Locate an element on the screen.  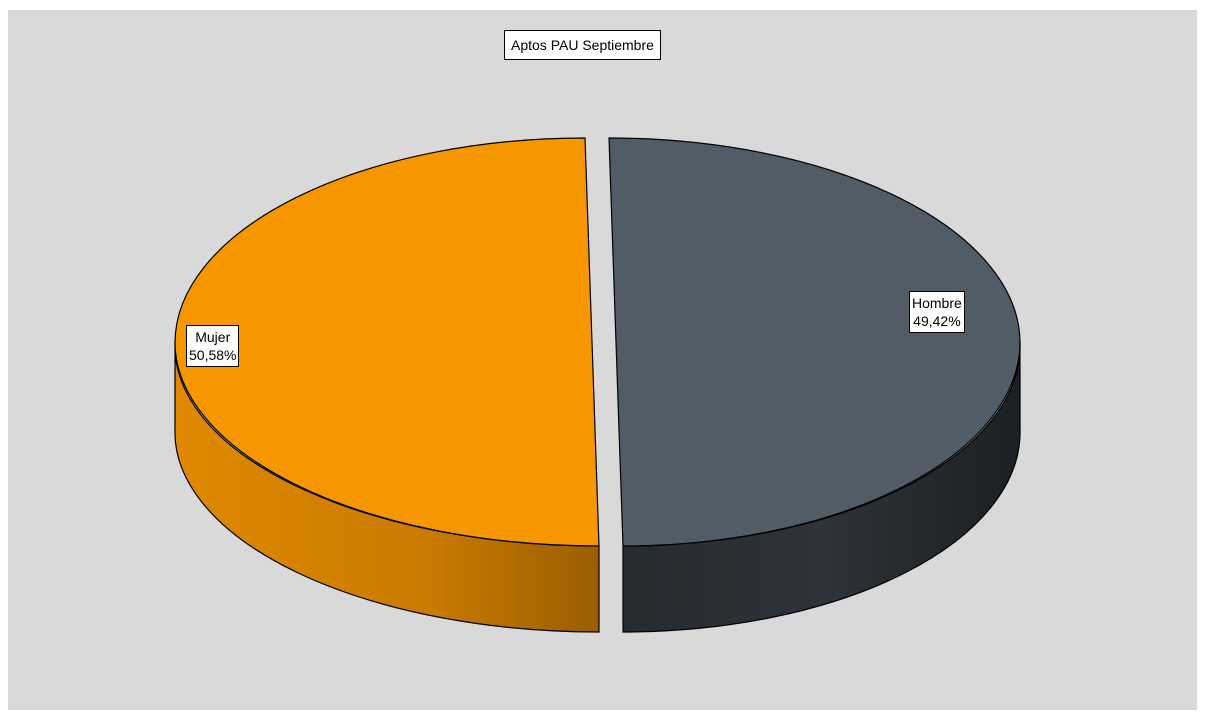
data-label-mujer-value: 50,58% is located at coordinates (213, 355).